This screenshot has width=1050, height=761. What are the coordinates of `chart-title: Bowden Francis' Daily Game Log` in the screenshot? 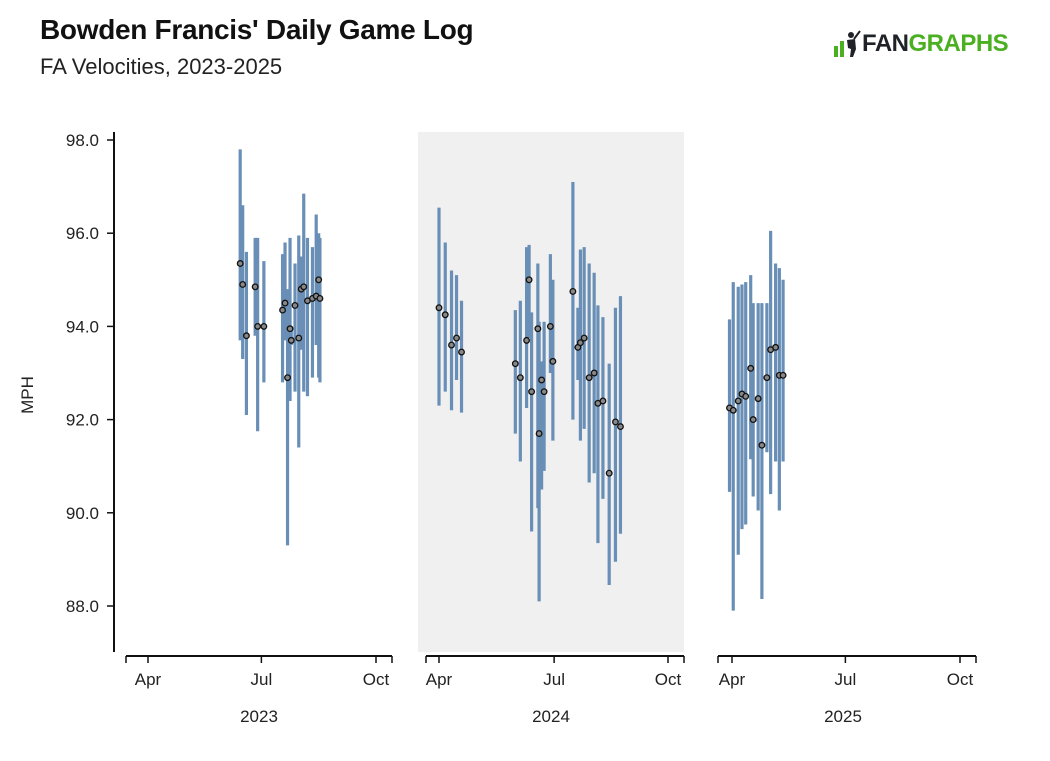 It's located at (257, 29).